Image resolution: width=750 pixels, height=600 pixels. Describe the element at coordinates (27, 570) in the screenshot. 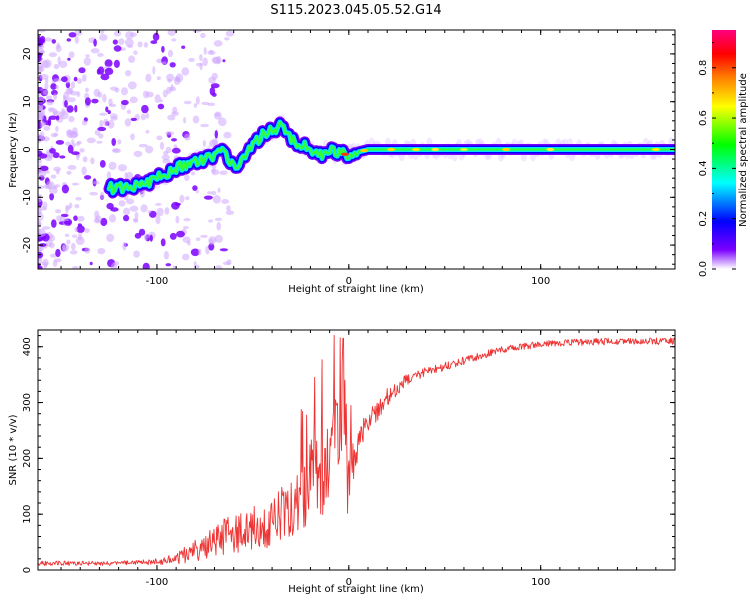

I see `snr-y-tick-label: 0` at that location.